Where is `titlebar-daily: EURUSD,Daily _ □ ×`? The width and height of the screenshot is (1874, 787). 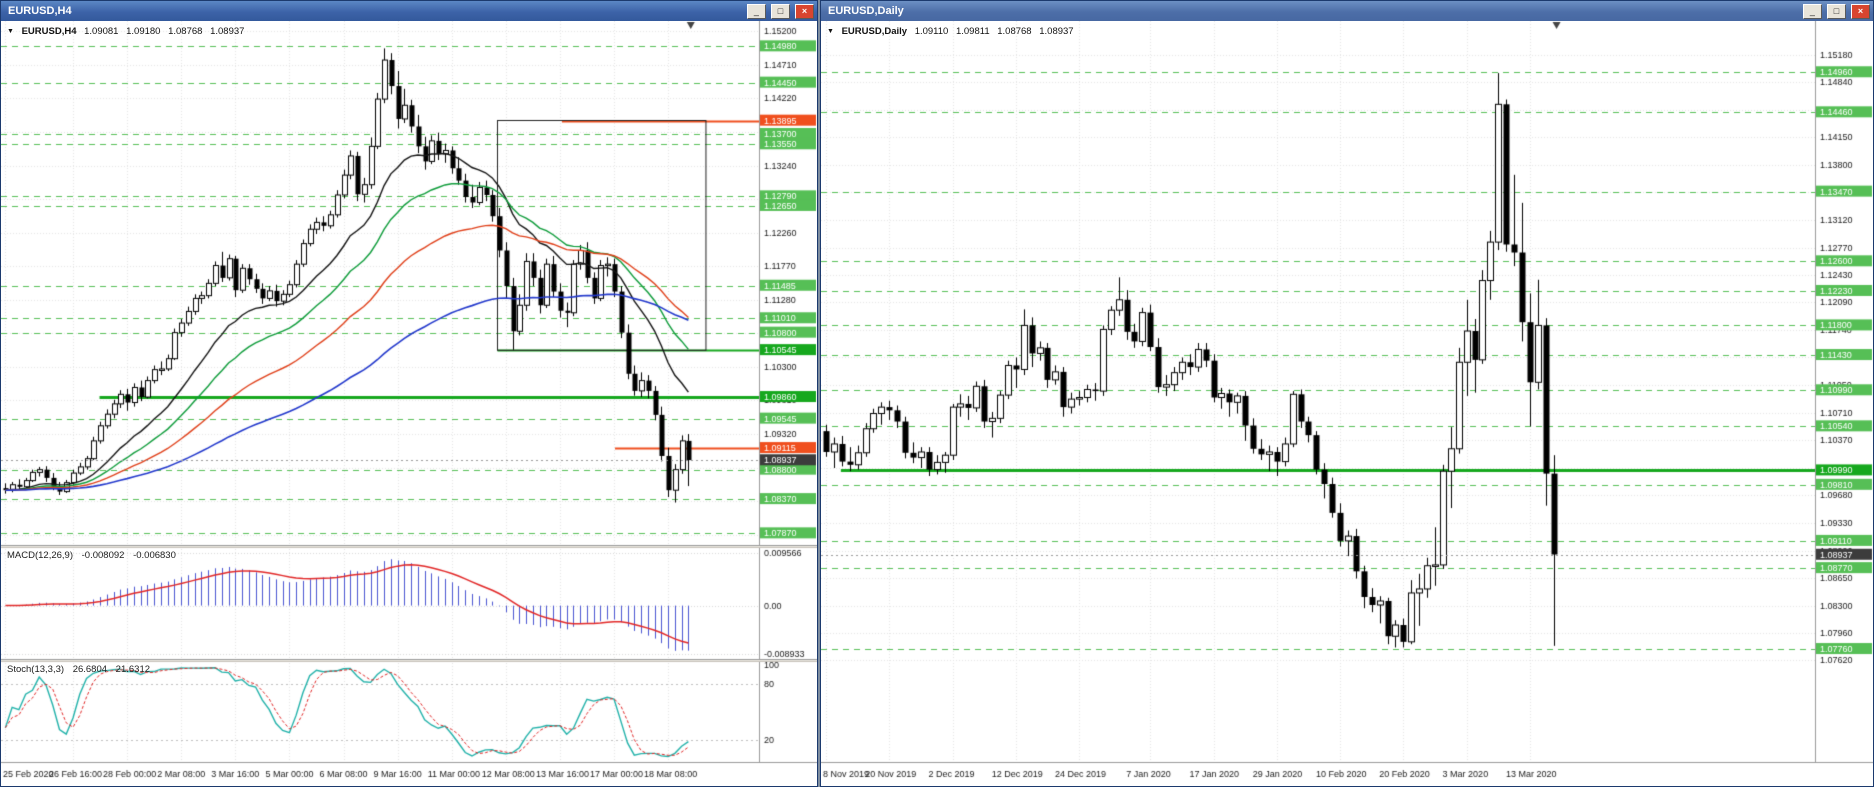 titlebar-daily: EURUSD,Daily _ □ × is located at coordinates (1347, 11).